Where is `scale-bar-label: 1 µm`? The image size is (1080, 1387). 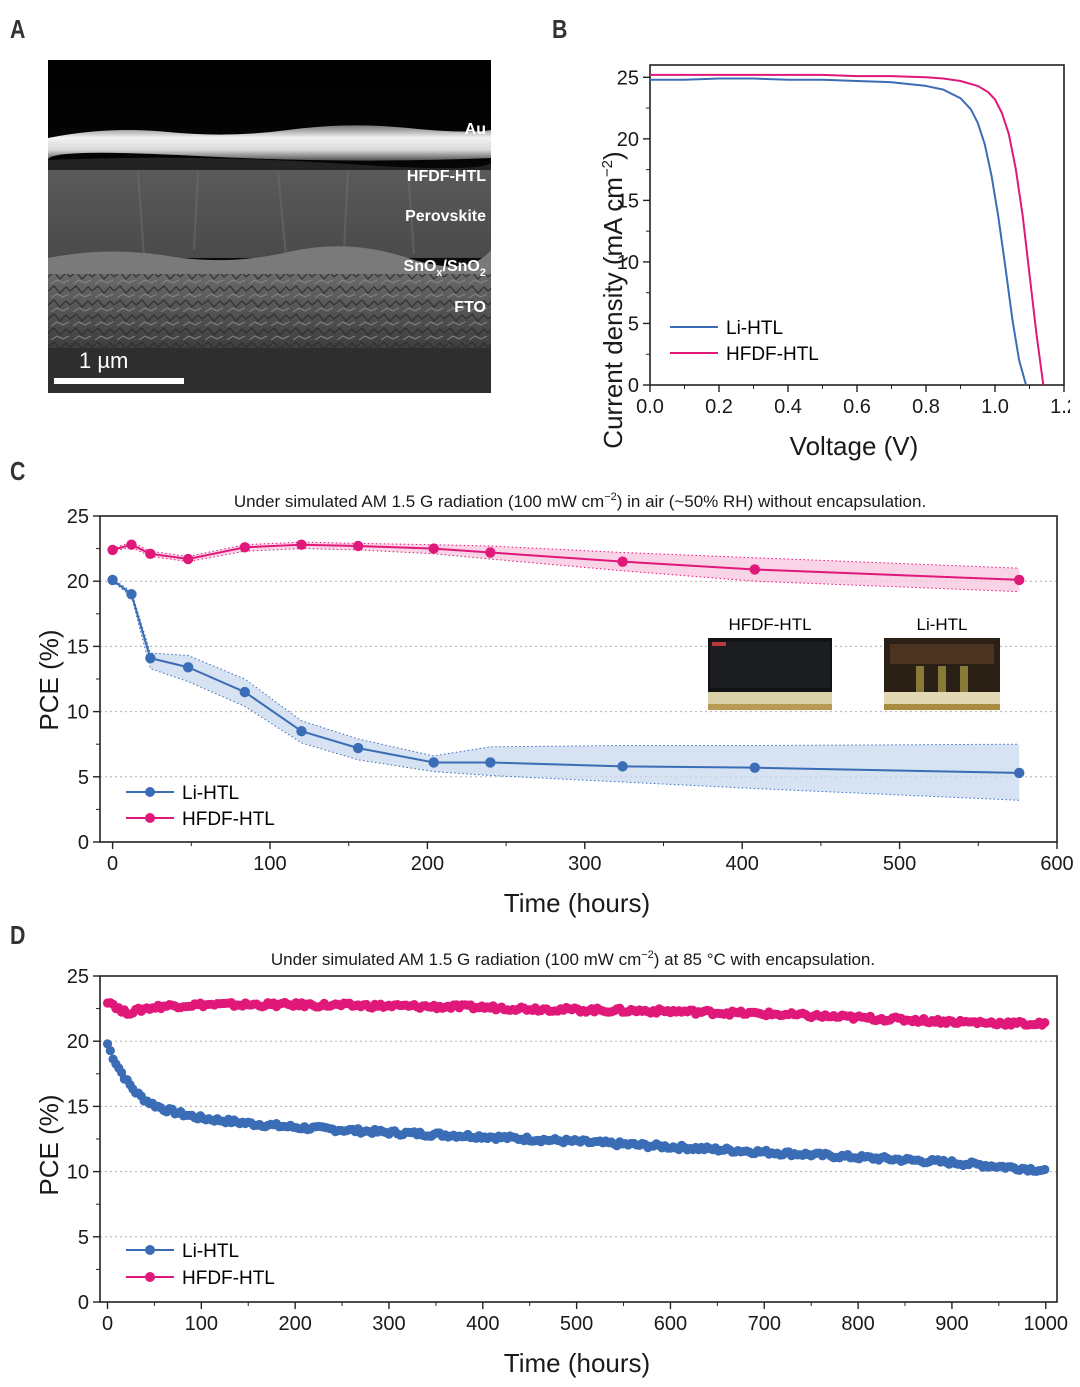 scale-bar-label: 1 µm is located at coordinates (103, 360).